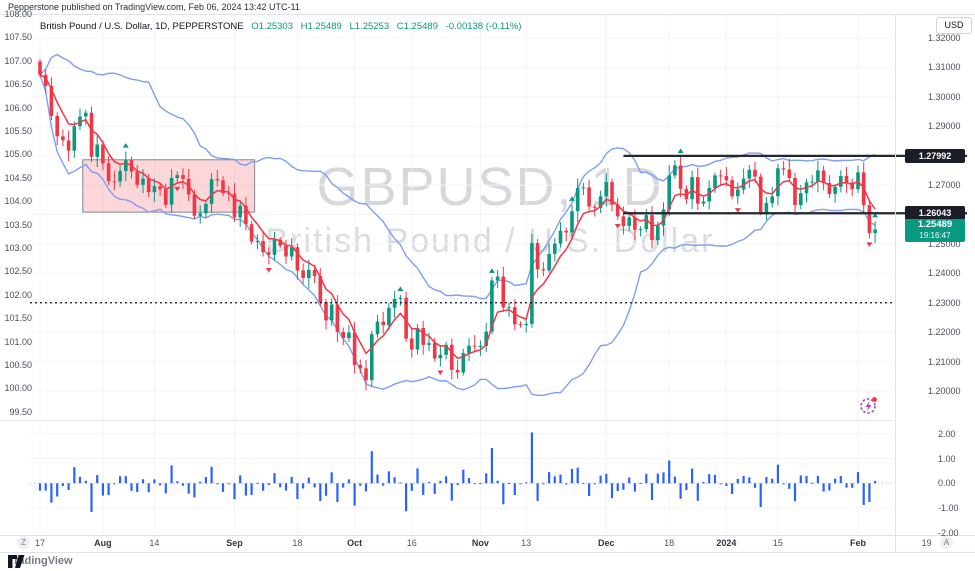 The image size is (975, 571). What do you see at coordinates (954, 25) in the screenshot?
I see `currency-toggle-button: USD` at bounding box center [954, 25].